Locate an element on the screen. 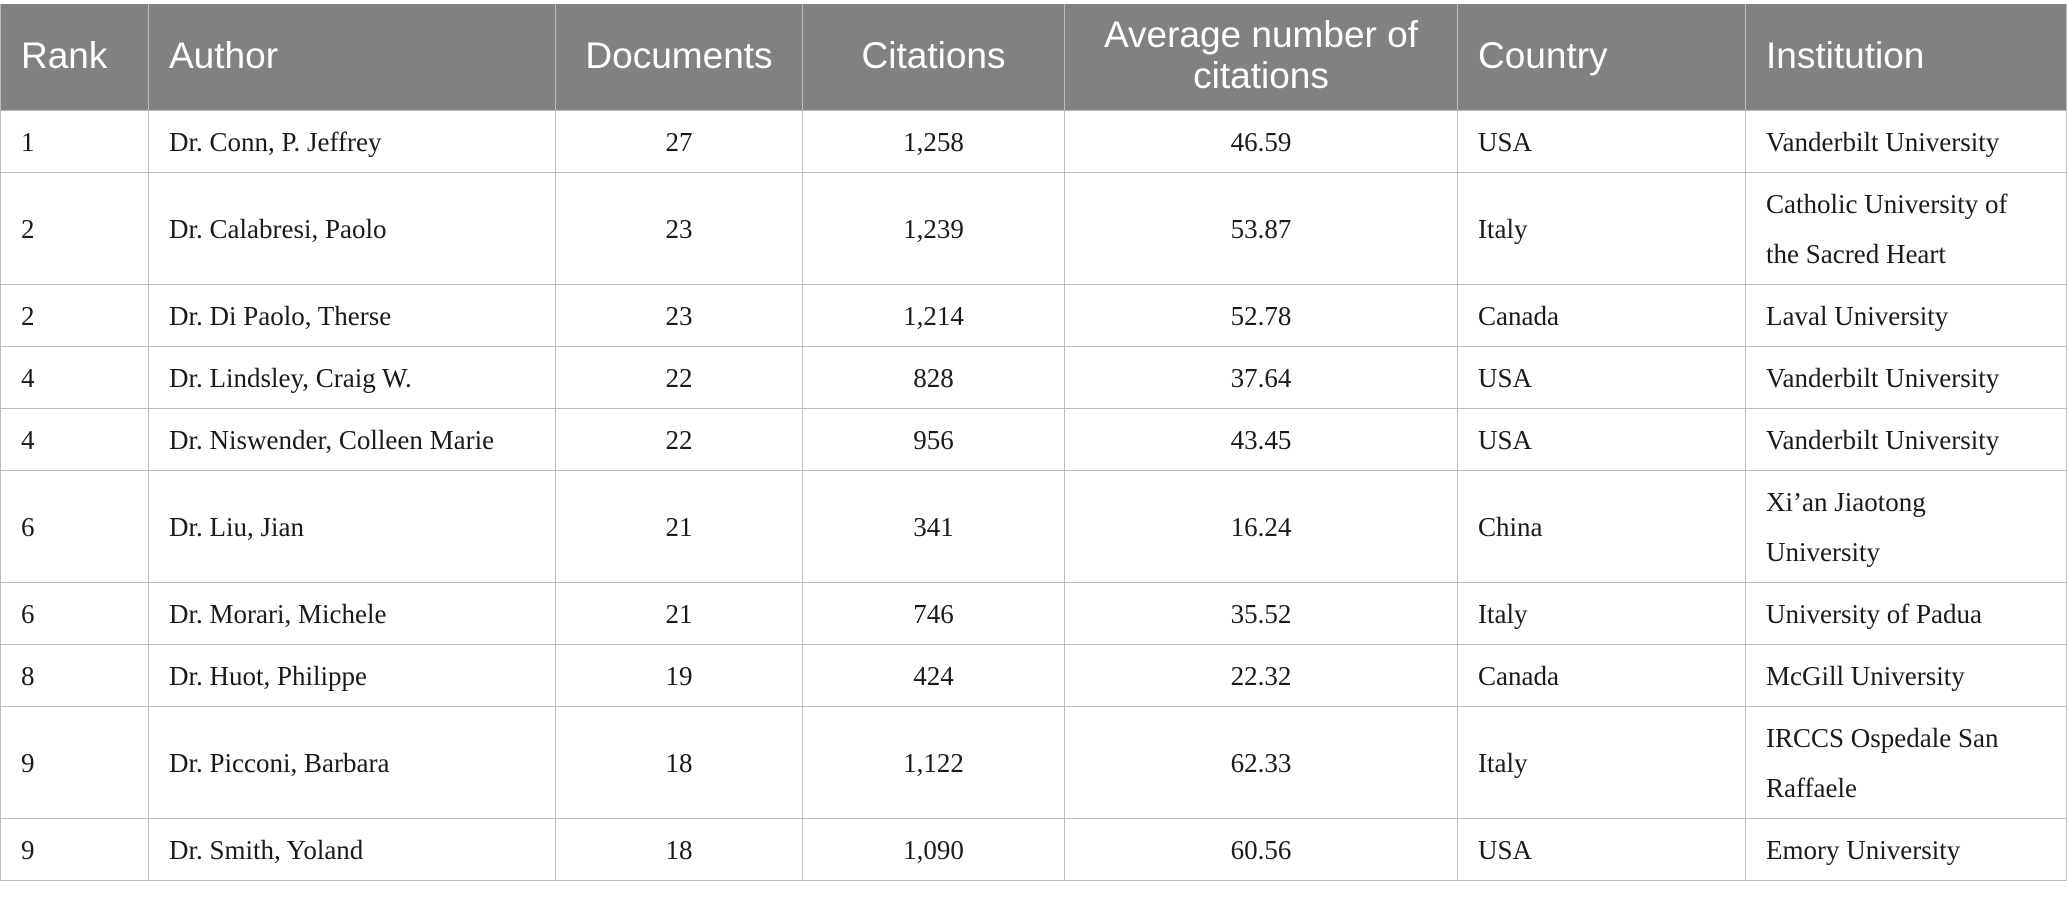 The image size is (2068, 897). cell-country: China is located at coordinates (1601, 526).